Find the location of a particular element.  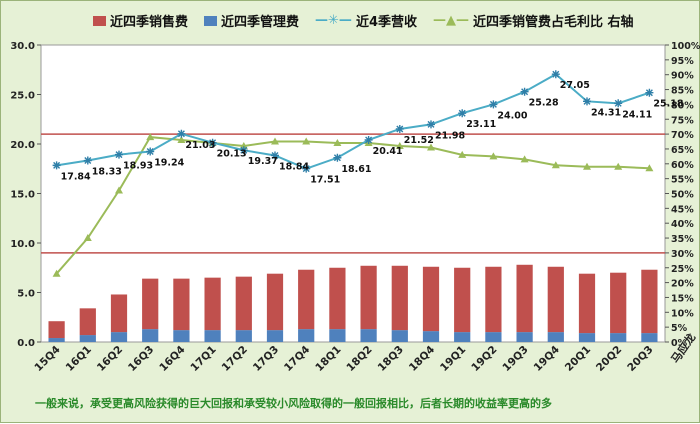

y-right-tick-label: 35% is located at coordinates (682, 239).